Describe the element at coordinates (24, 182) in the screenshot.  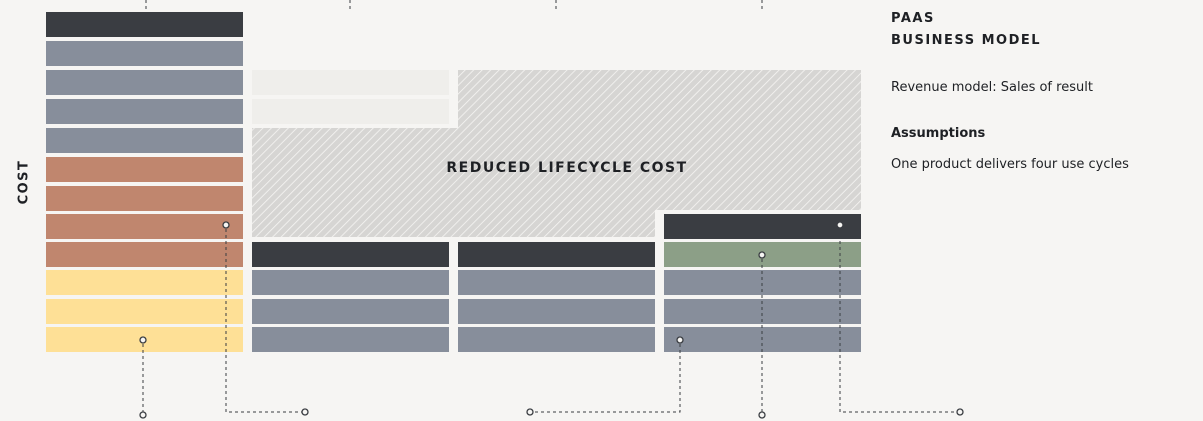
I see `axis-label: COST` at that location.